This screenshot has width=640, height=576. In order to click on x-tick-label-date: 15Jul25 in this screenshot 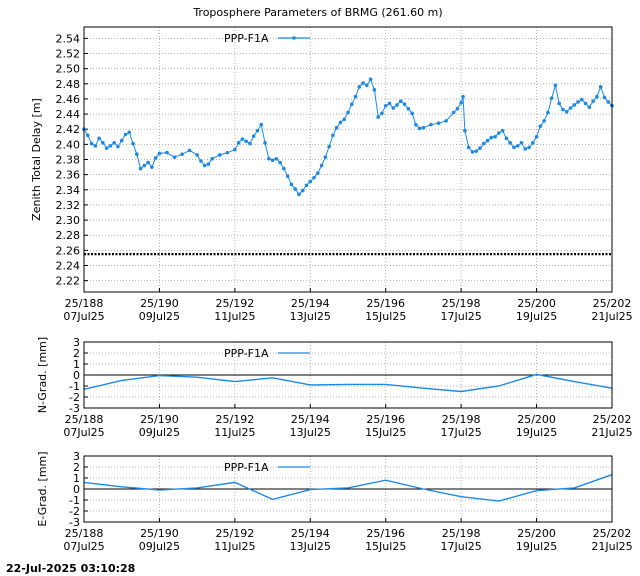, I will do `click(385, 546)`.